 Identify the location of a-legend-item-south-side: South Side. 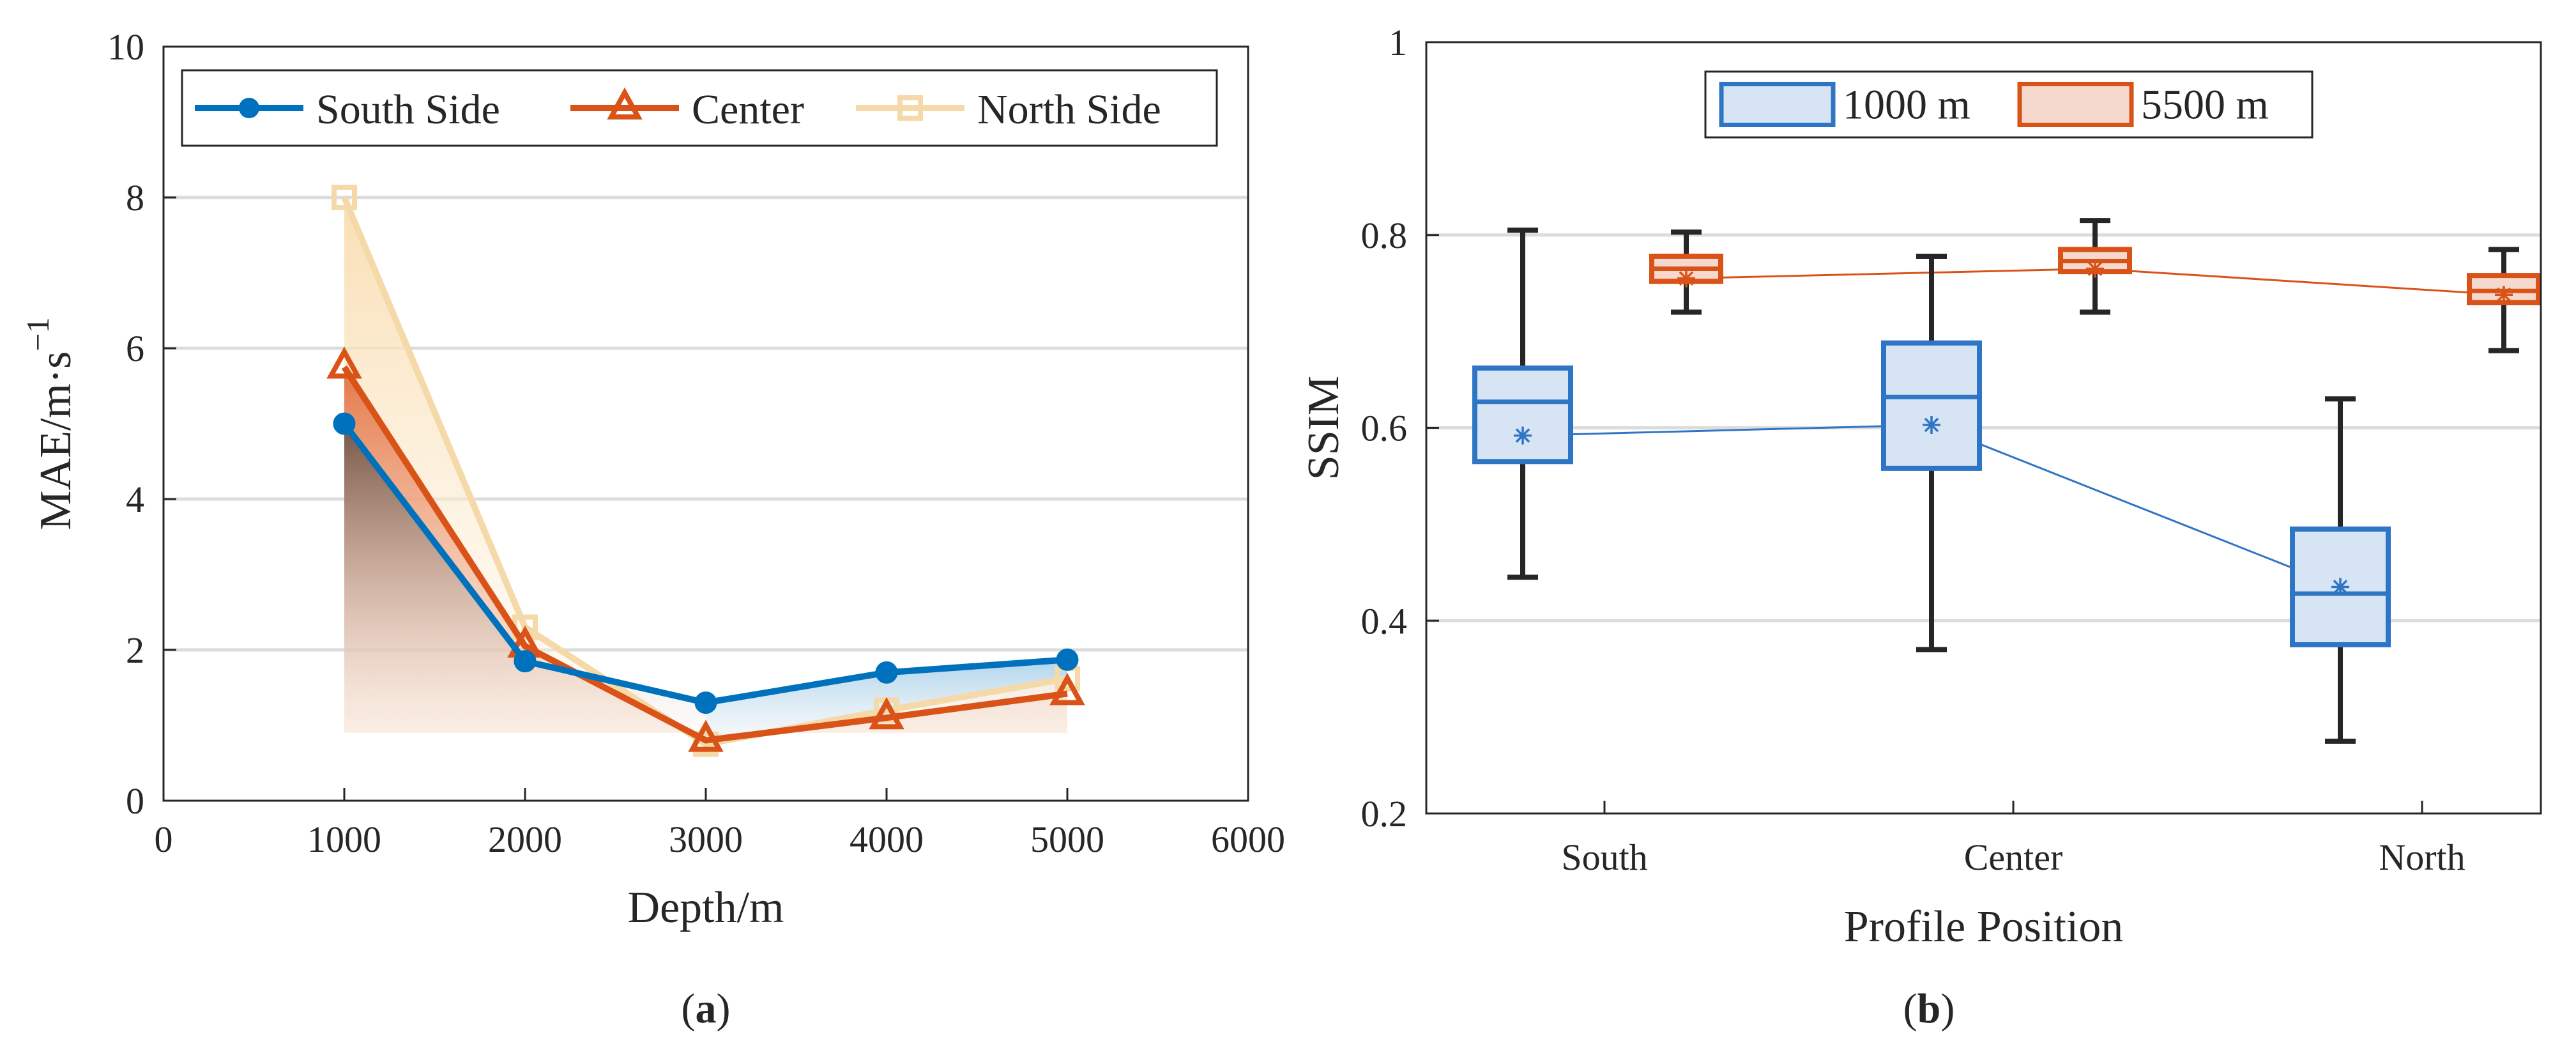
(347, 109).